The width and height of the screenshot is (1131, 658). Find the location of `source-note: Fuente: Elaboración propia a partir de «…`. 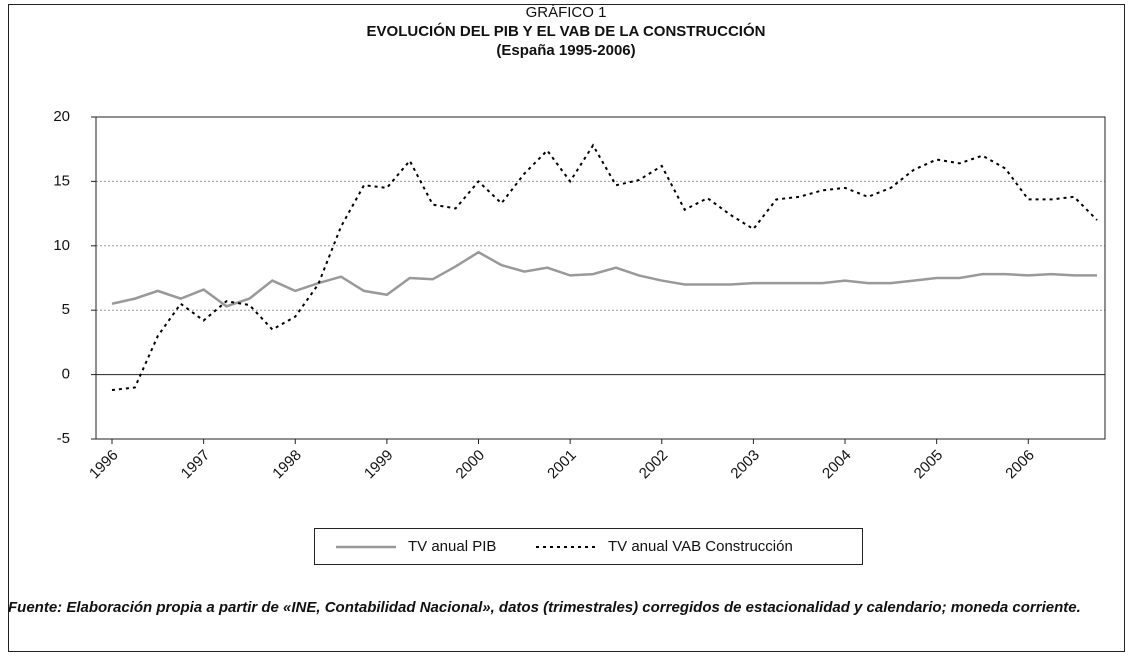

source-note: Fuente: Elaboración propia a partir de «… is located at coordinates (544, 607).